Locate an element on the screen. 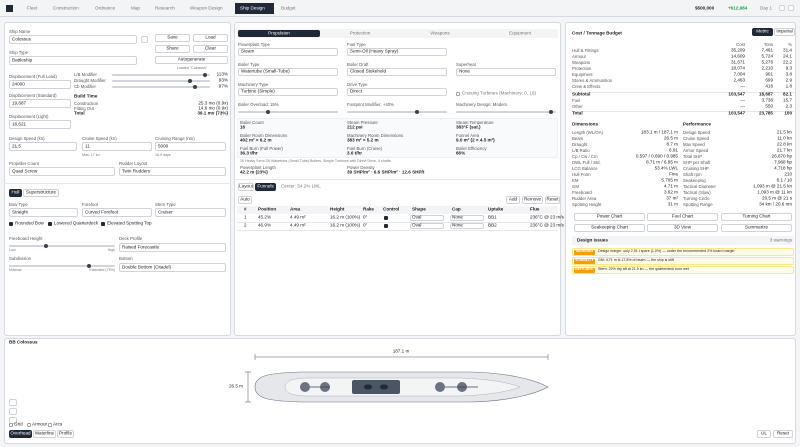 The image size is (800, 447). autogenerate: Autogenerate is located at coordinates (191, 59).